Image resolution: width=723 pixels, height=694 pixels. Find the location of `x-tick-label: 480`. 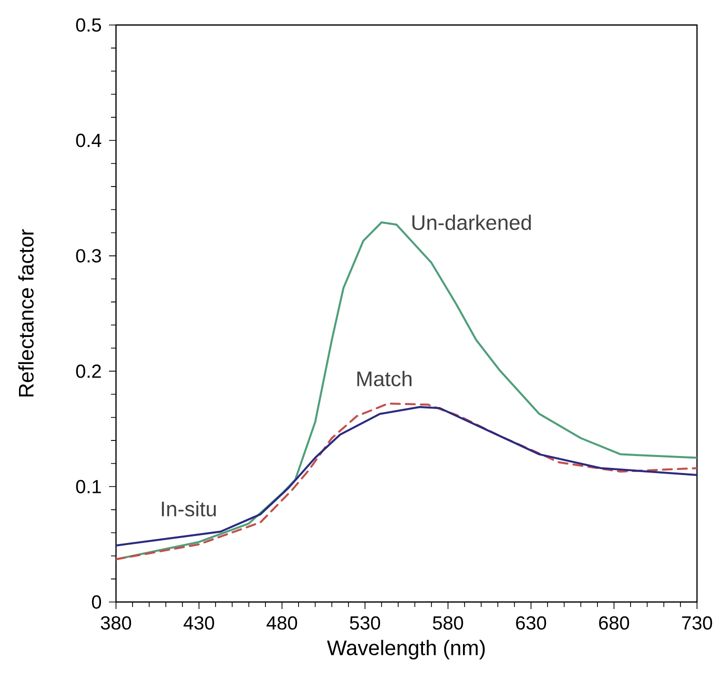

x-tick-label: 480 is located at coordinates (282, 623).